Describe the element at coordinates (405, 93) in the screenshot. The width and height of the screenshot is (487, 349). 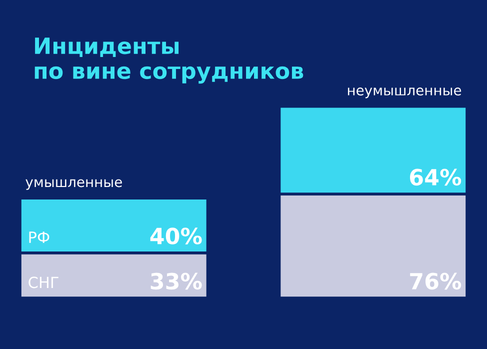
I see `x-tick-label: неумышленные` at that location.